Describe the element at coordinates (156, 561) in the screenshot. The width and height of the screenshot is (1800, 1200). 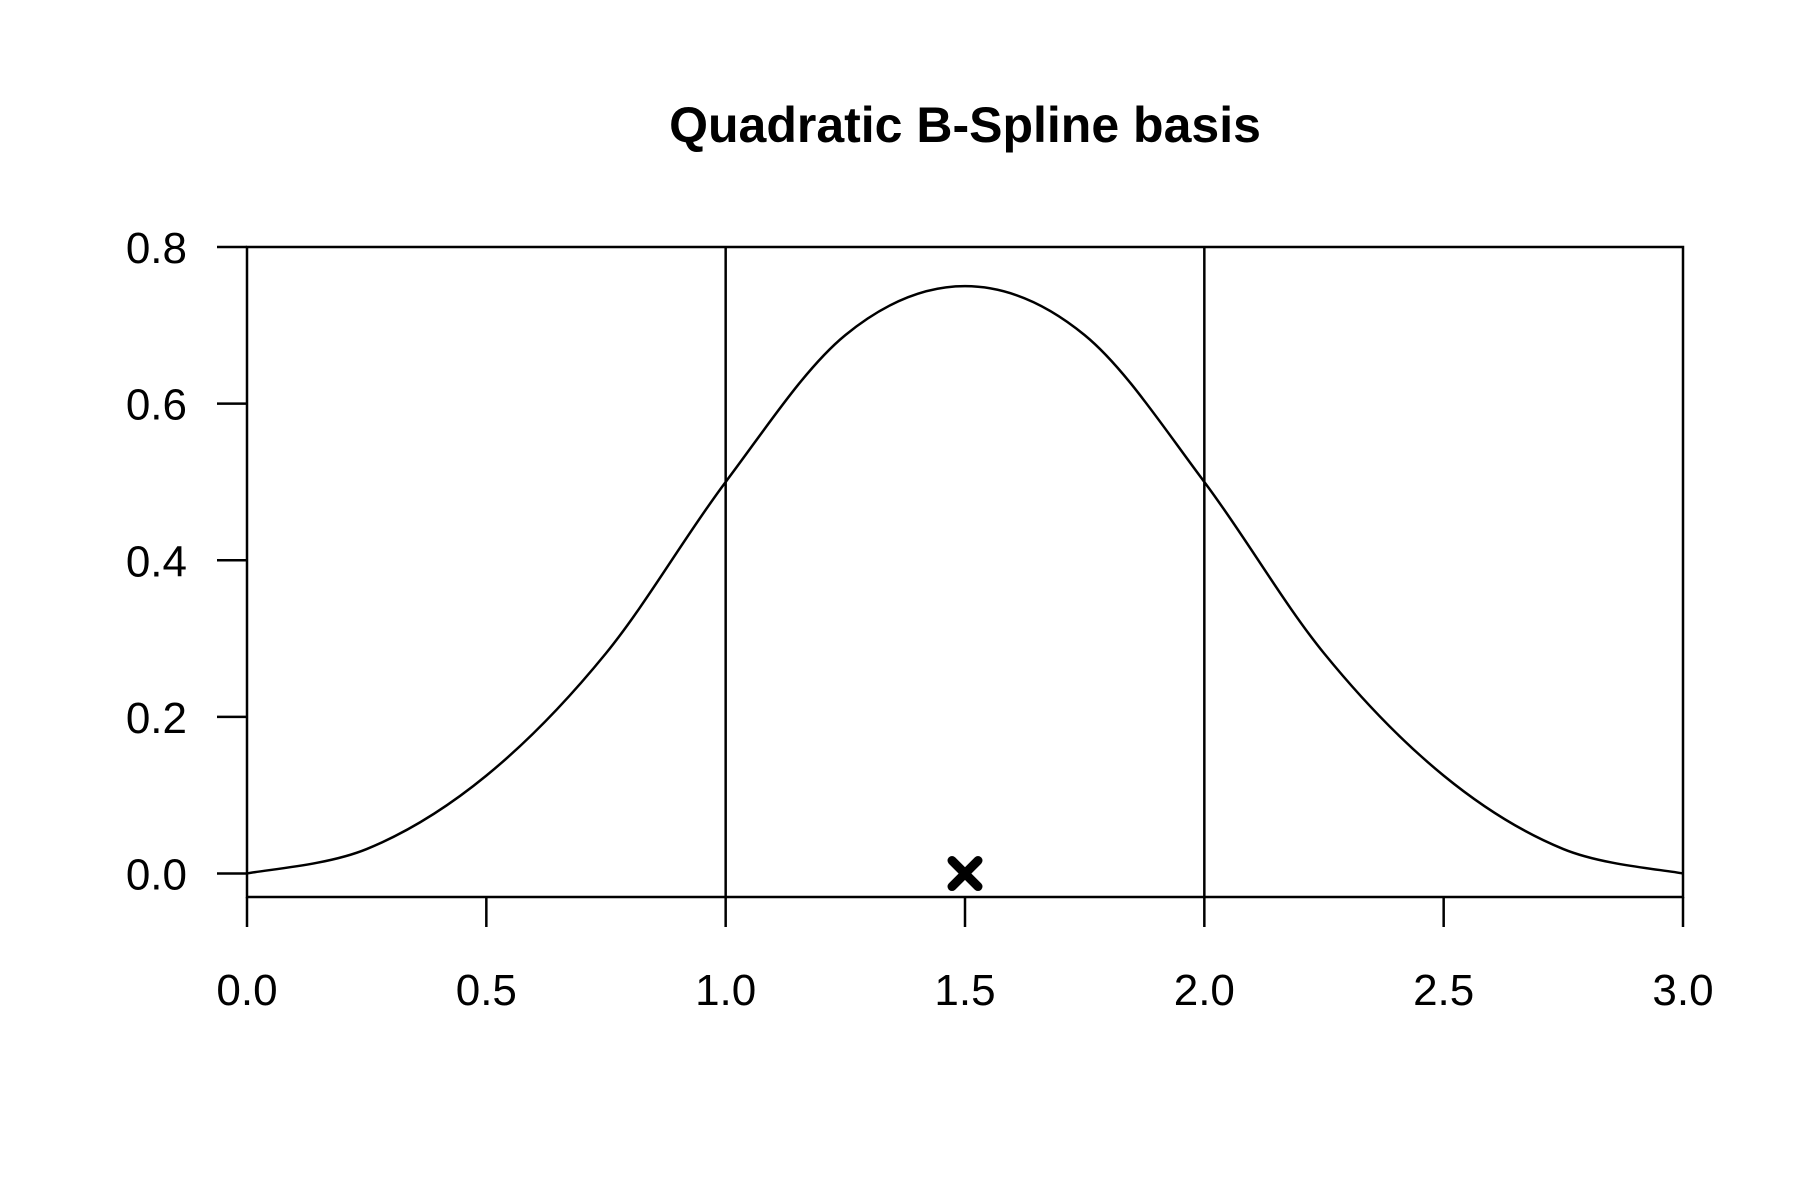
I see `y-tick-label: 0.4` at that location.